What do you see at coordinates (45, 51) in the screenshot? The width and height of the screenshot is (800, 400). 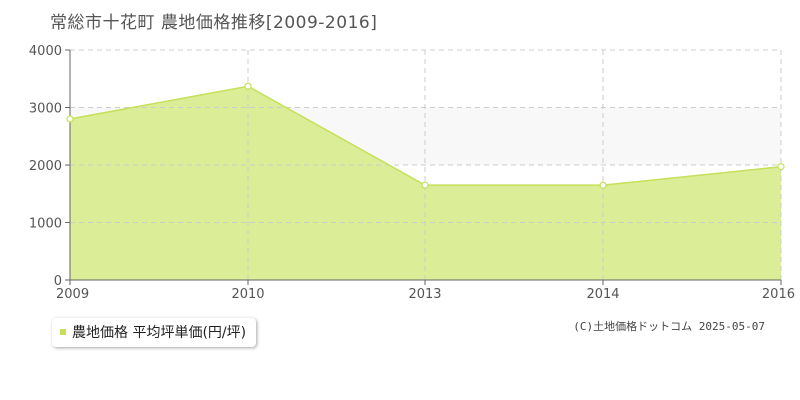 I see `y-tick-label: 4000` at bounding box center [45, 51].